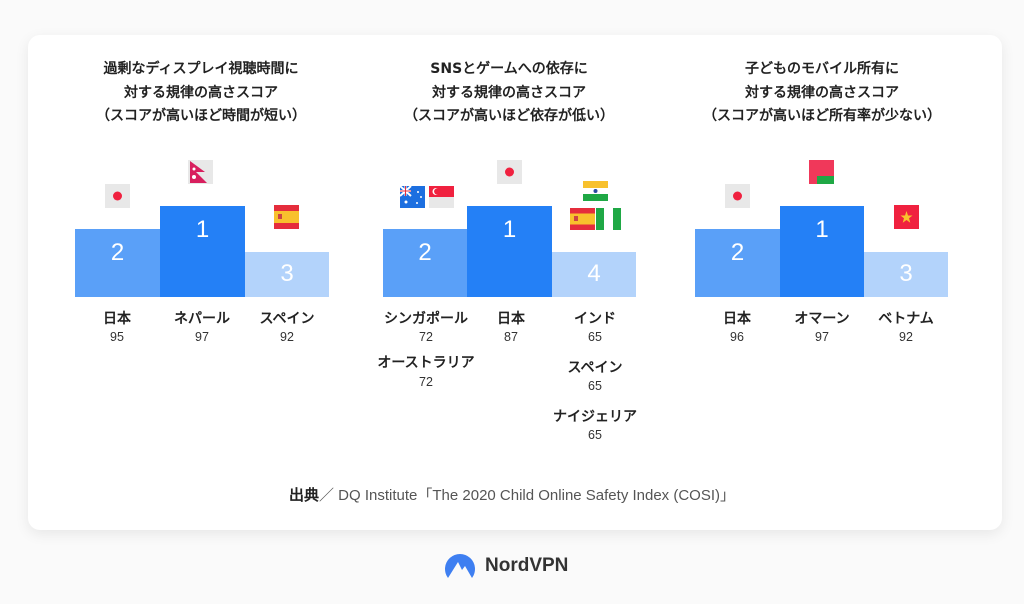 The width and height of the screenshot is (1024, 604). I want to click on country-score: 87, so click(511, 337).